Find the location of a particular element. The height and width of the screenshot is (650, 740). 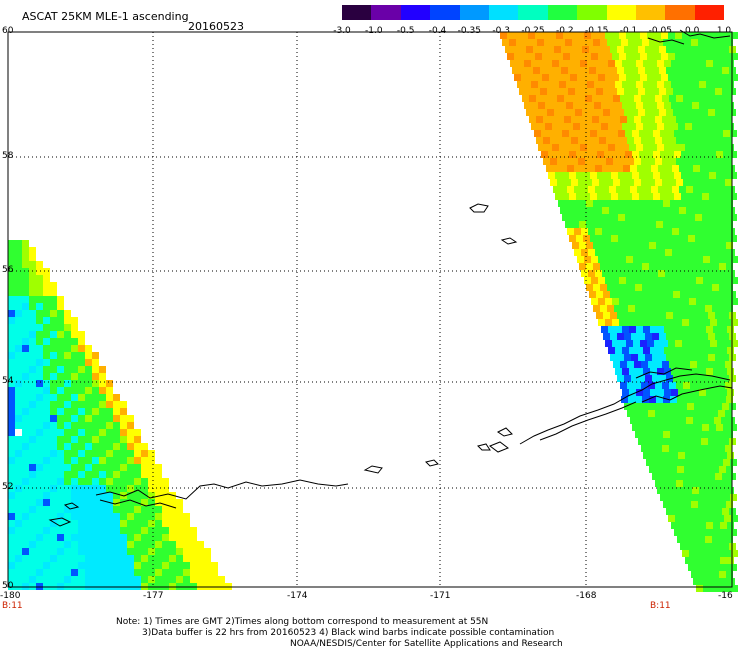

colorbar-segment is located at coordinates (415, 12).